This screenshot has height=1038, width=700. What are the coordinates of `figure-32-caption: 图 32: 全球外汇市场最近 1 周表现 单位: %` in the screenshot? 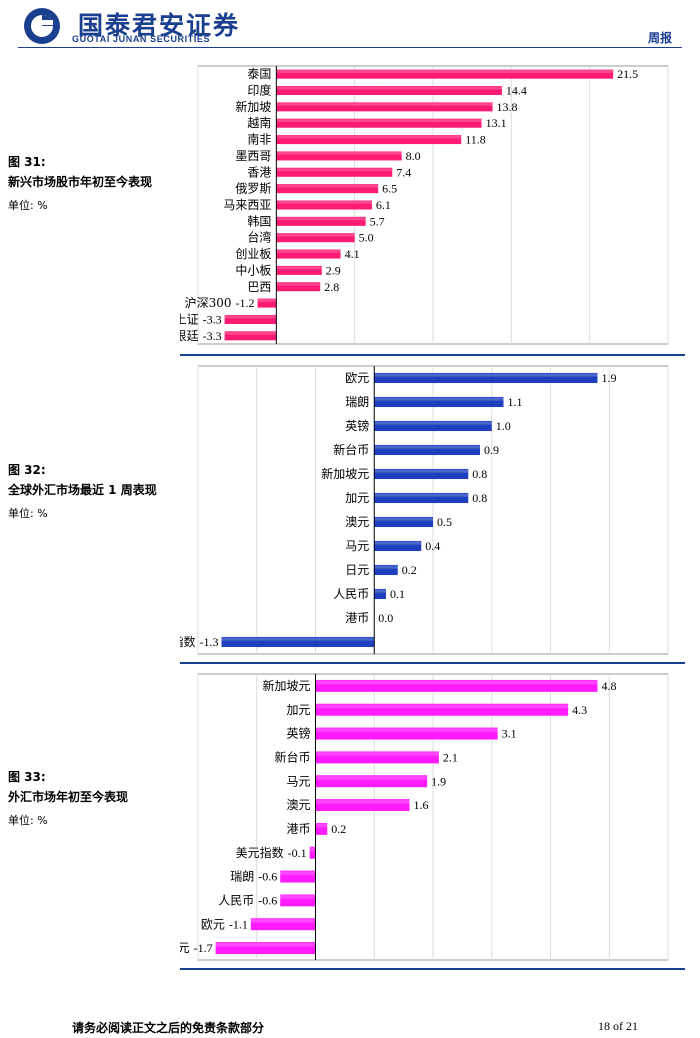 It's located at (92, 492).